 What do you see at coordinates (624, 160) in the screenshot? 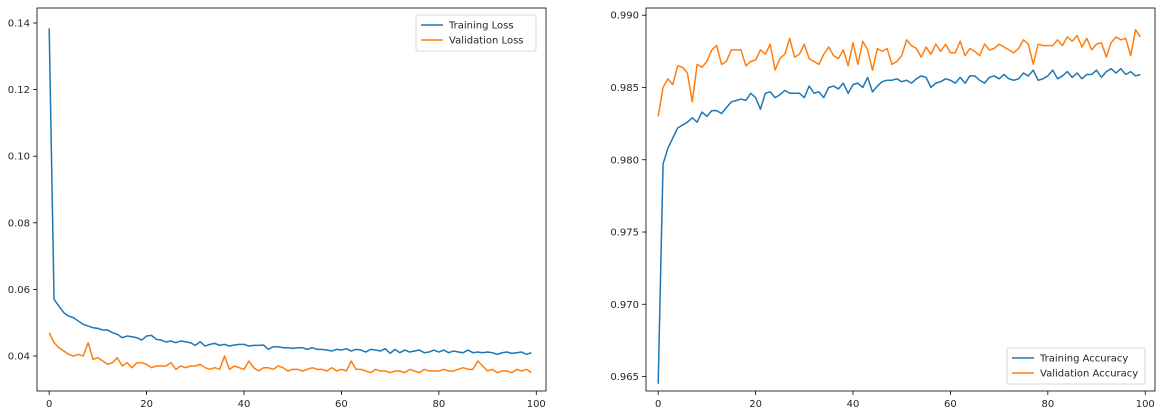
I see `y-tick-label: 0.980` at bounding box center [624, 160].